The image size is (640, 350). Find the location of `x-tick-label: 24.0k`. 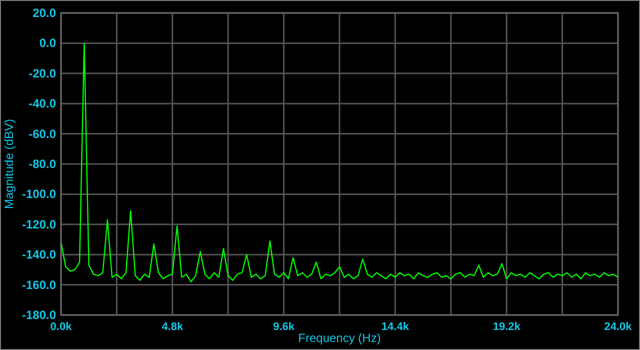

x-tick-label: 24.0k is located at coordinates (618, 327).